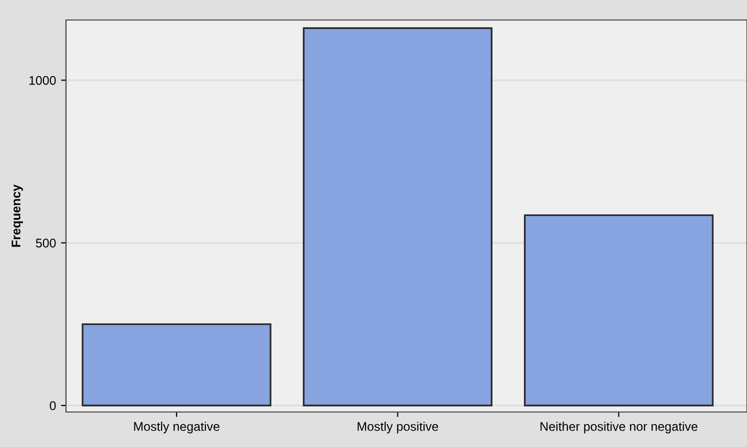 The image size is (747, 447). What do you see at coordinates (42, 80) in the screenshot?
I see `y-tick-label: 1000` at bounding box center [42, 80].